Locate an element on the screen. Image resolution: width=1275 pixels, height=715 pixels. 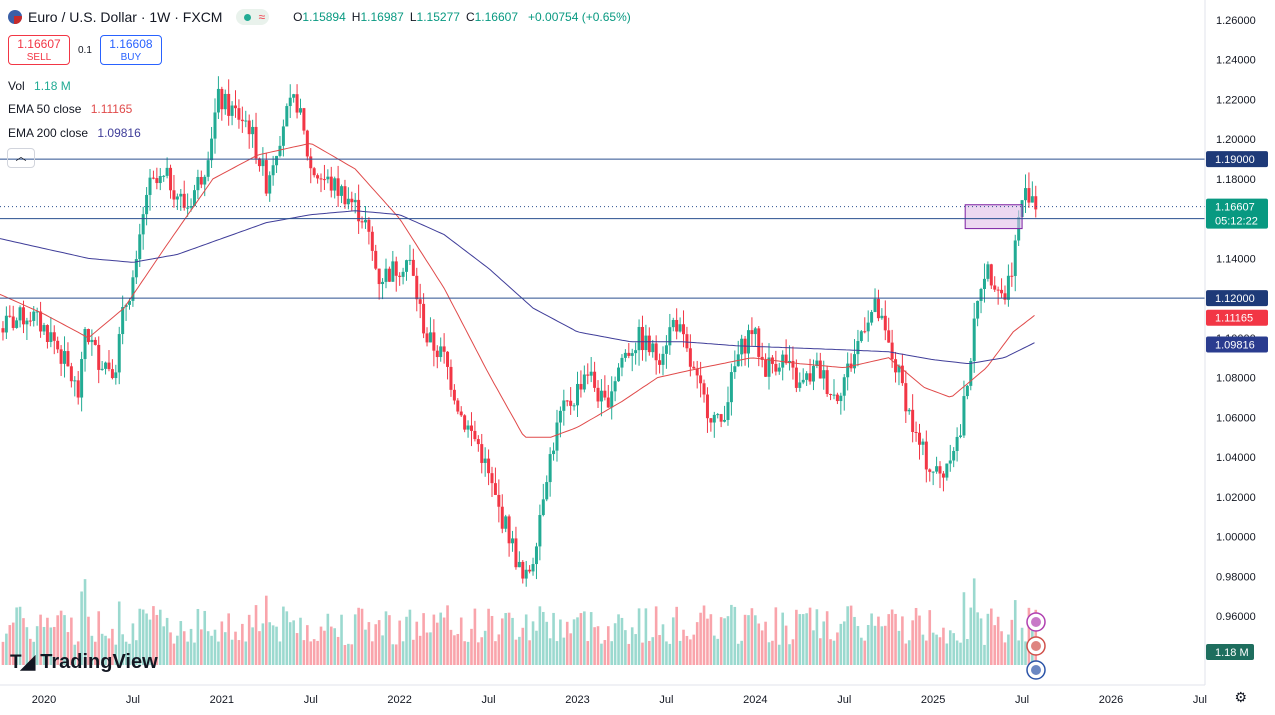
spread-value: 0.1 is located at coordinates (85, 50).